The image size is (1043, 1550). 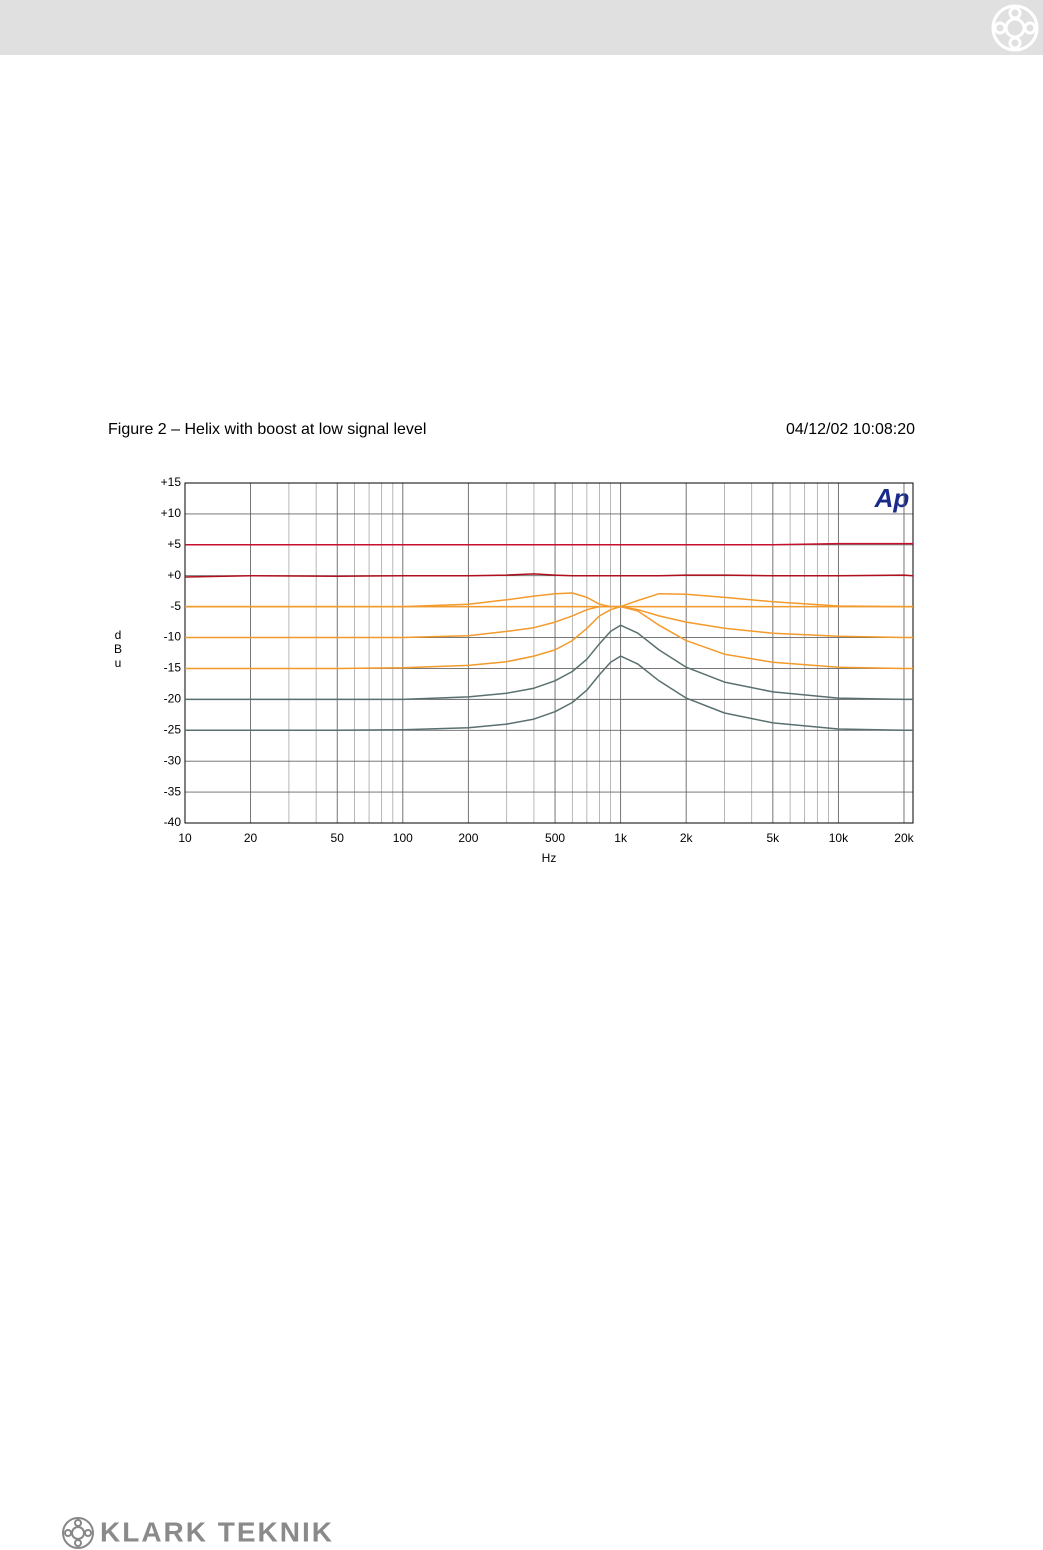 What do you see at coordinates (174, 544) in the screenshot?
I see `y-tick-label: +5` at bounding box center [174, 544].